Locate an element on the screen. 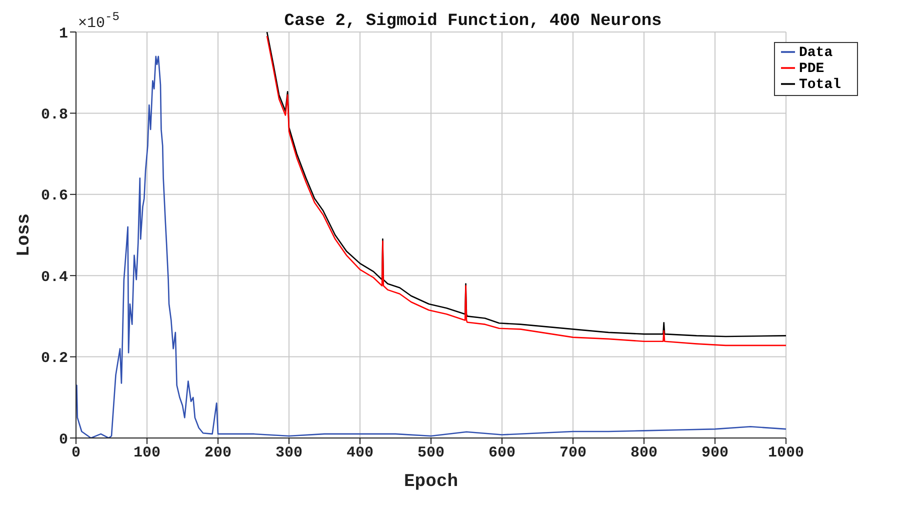 Image resolution: width=900 pixels, height=505 pixels. y-tick-label: 1 is located at coordinates (63, 33).